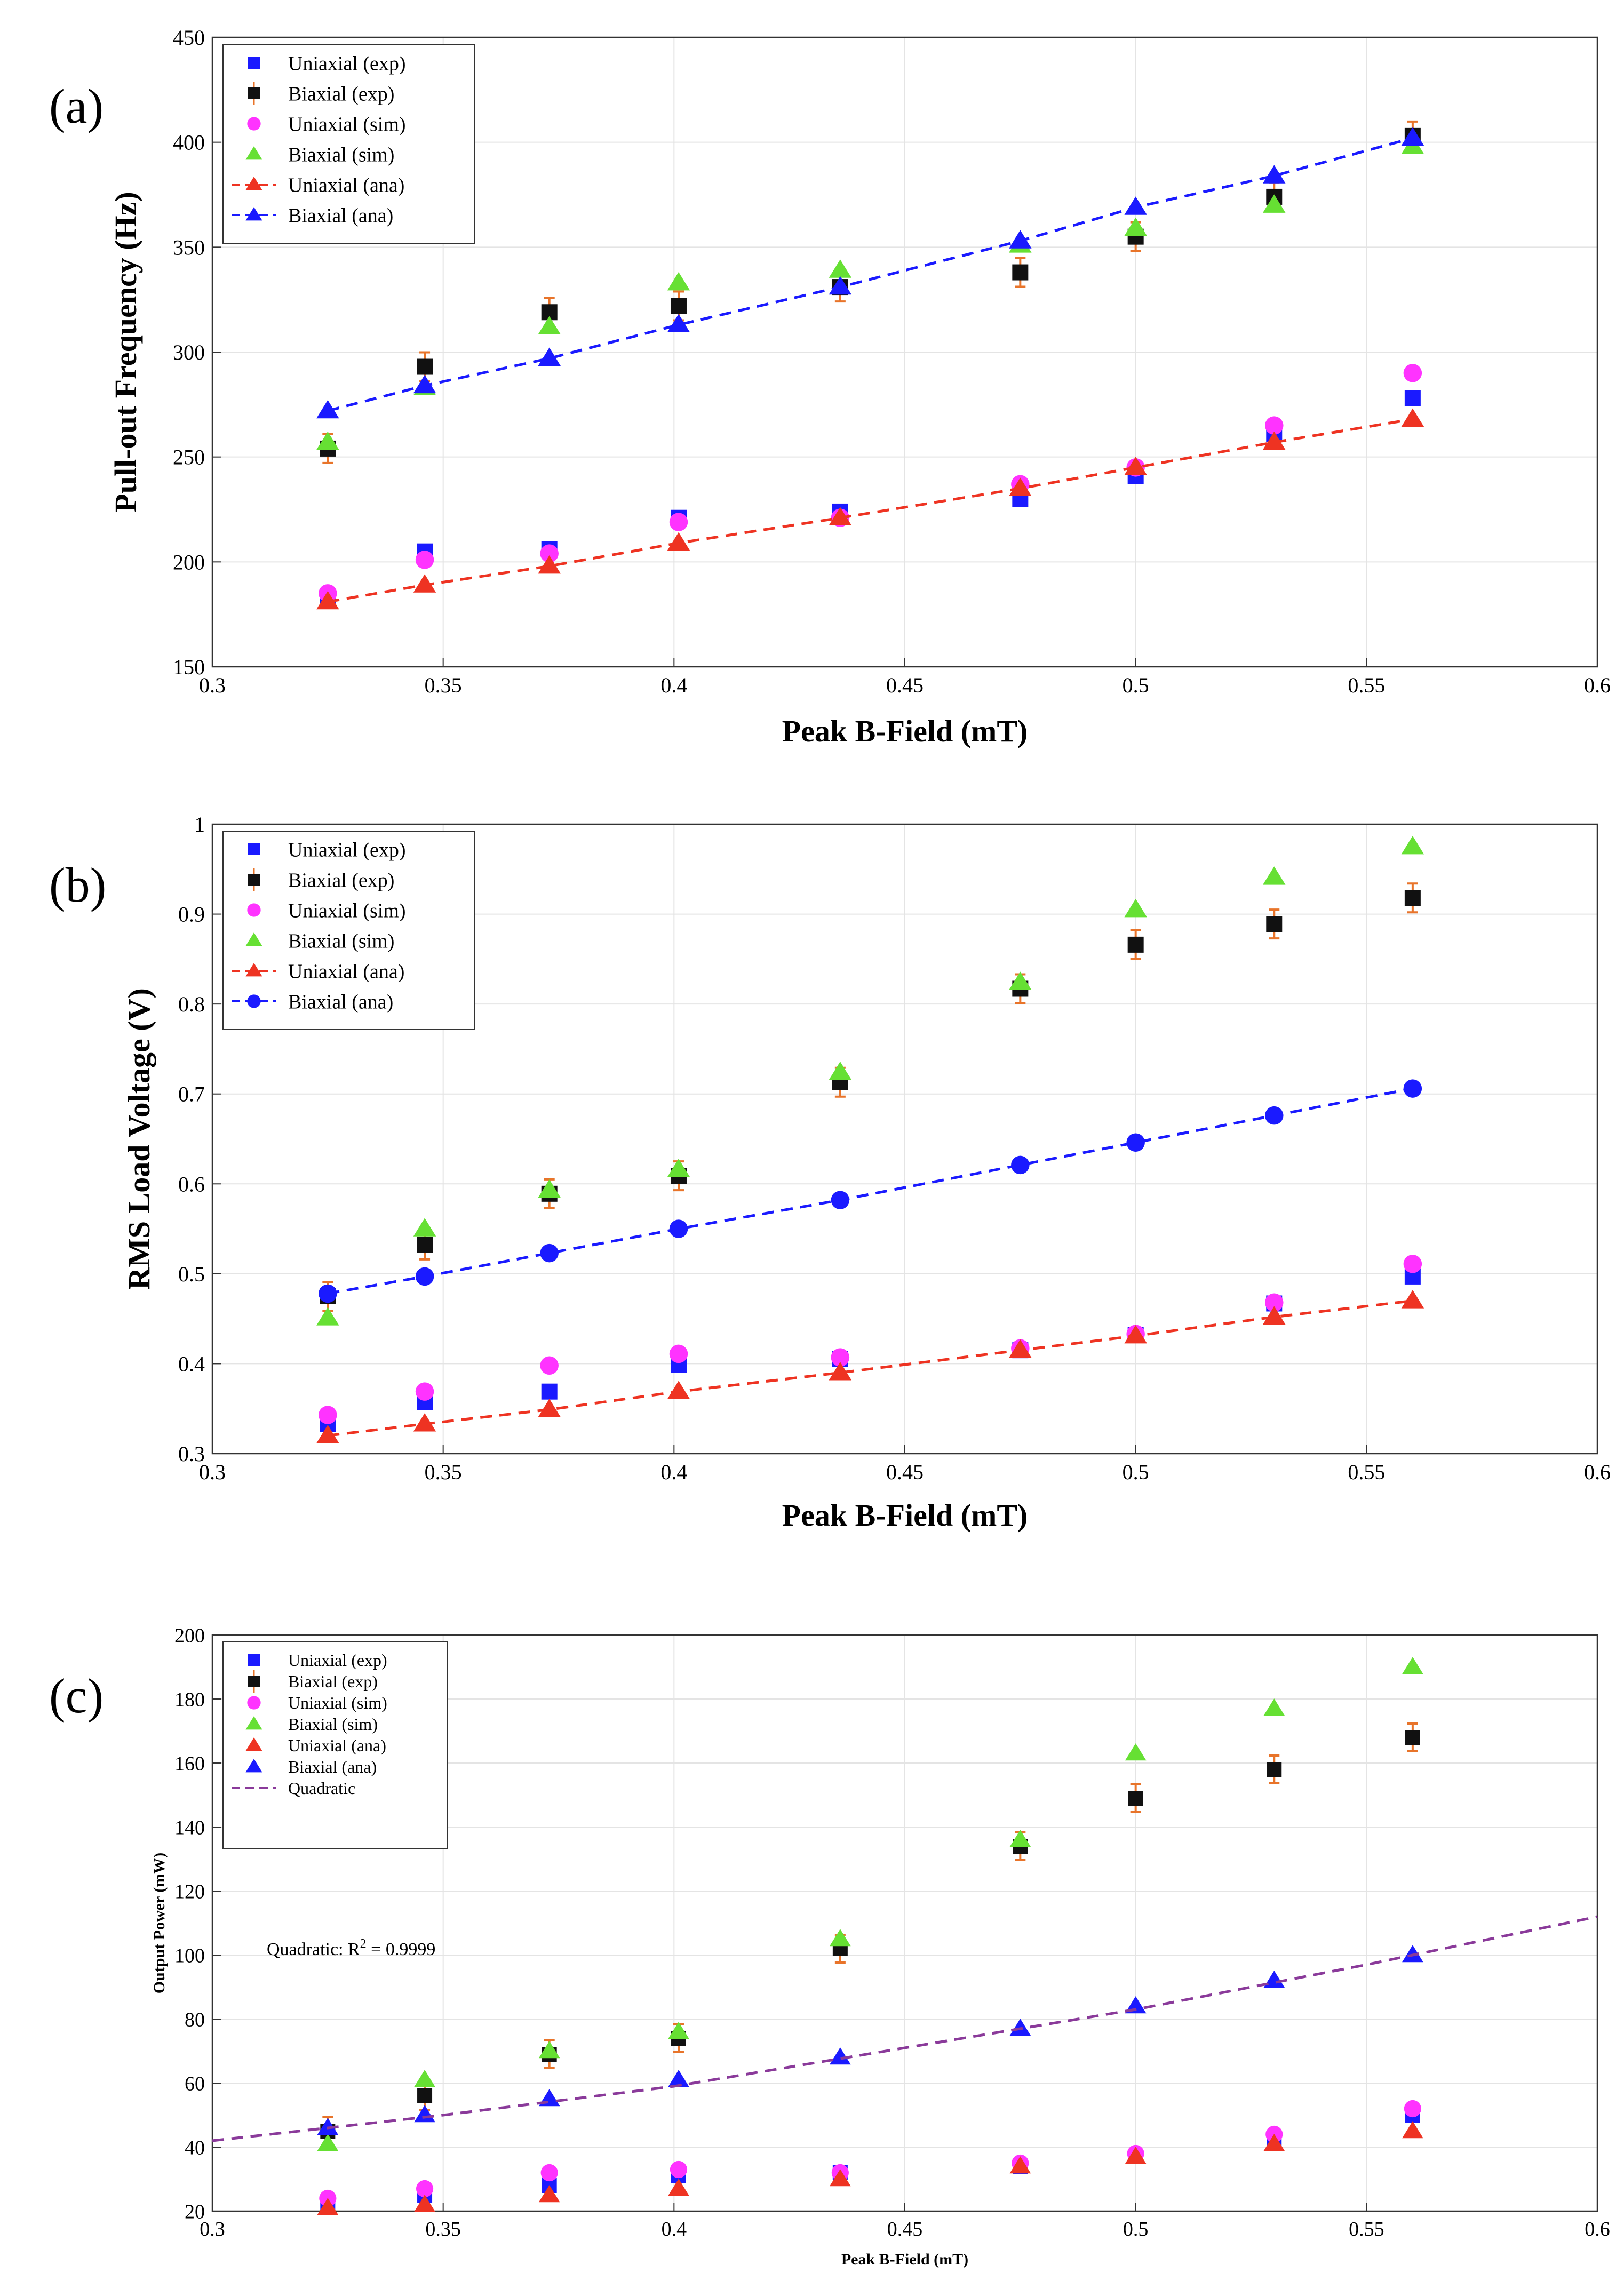 The height and width of the screenshot is (2273, 1624). I want to click on legend-item: Biaxial (sim), so click(319, 941).